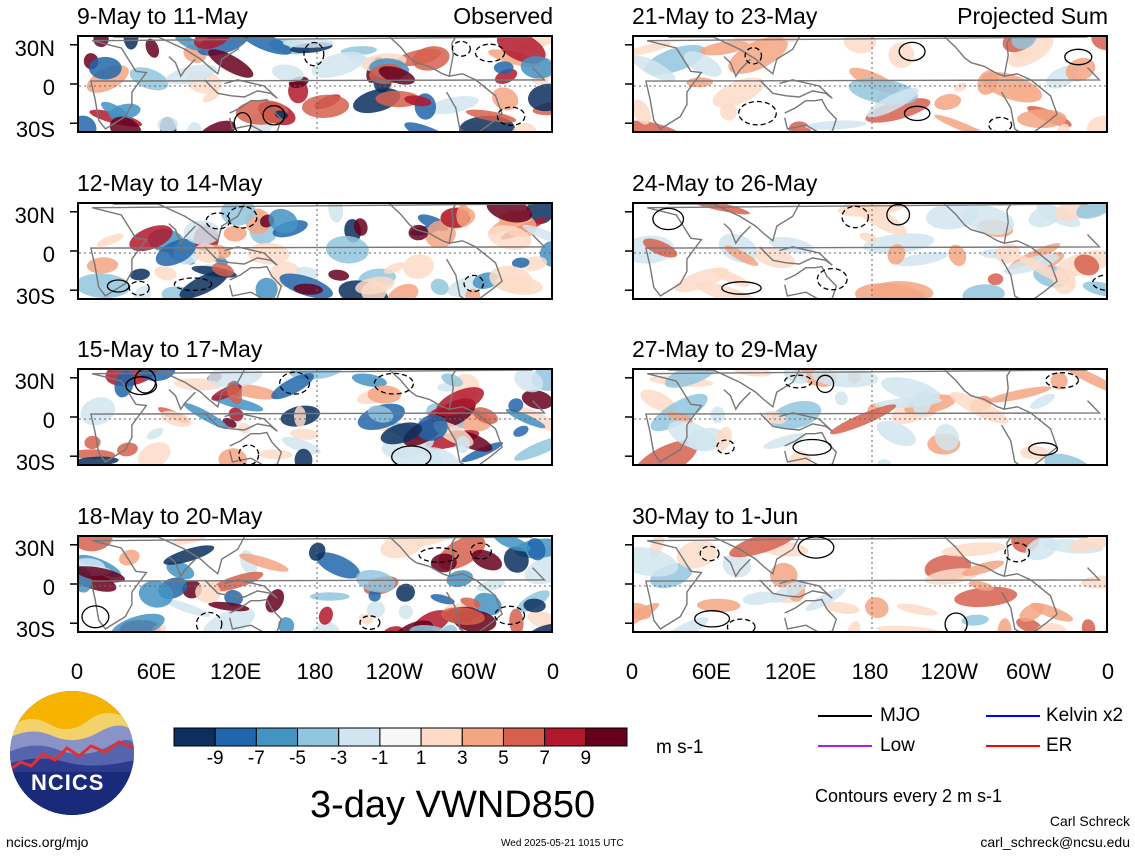 Image resolution: width=1135 pixels, height=856 pixels. I want to click on panel-map-svg, so click(315, 584).